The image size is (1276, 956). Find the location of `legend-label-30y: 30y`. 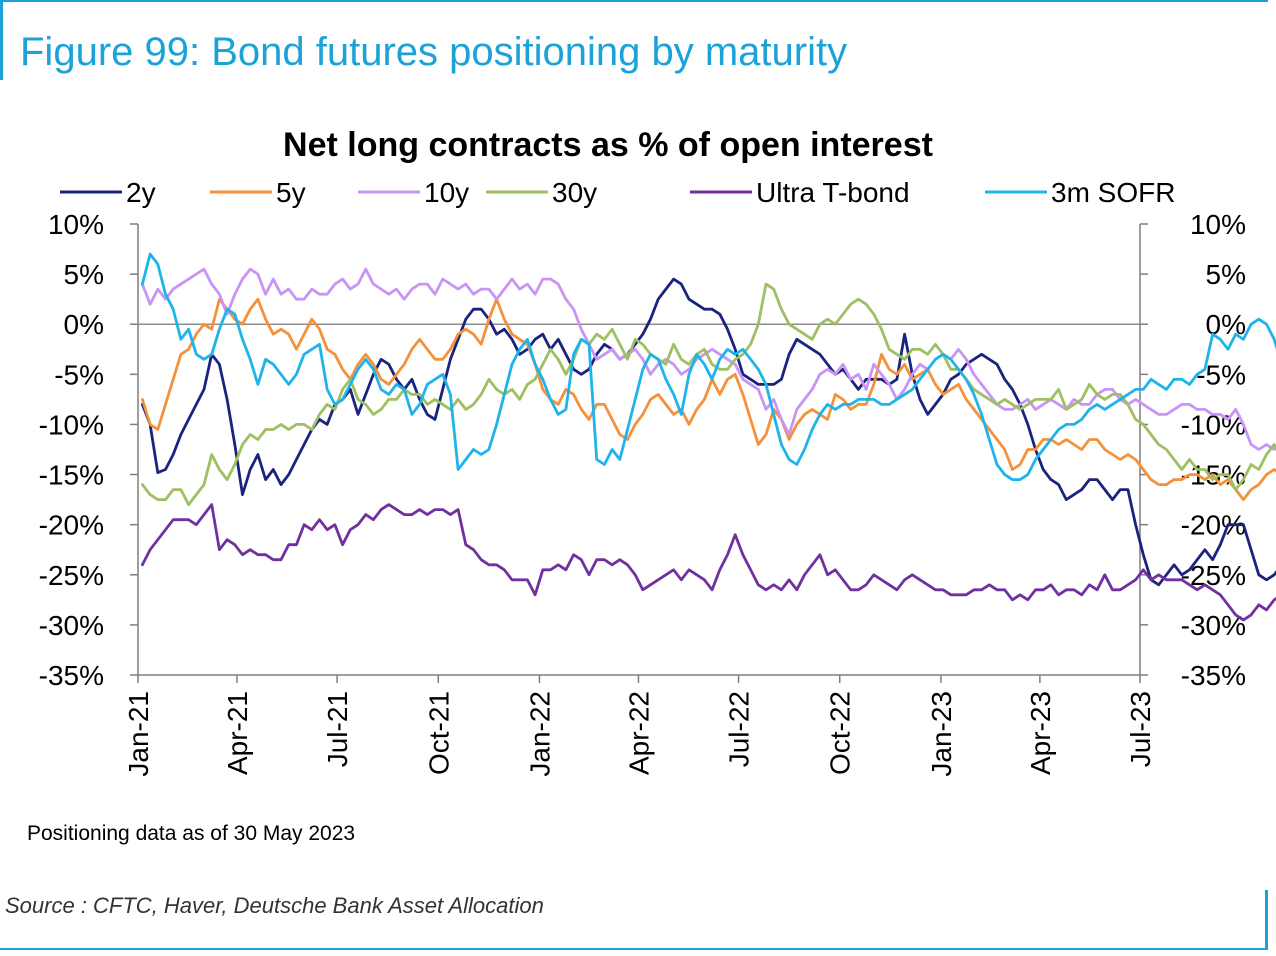

legend-label-30y: 30y is located at coordinates (574, 192).